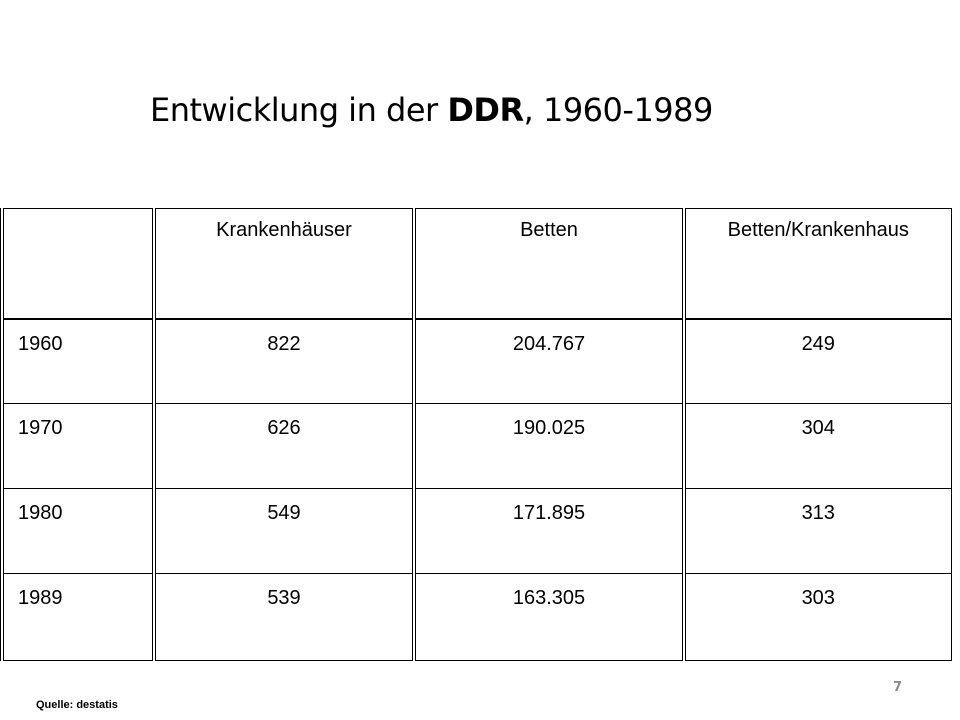  Describe the element at coordinates (817, 617) in the screenshot. I see `beds-per-hospital-cell: 303` at that location.